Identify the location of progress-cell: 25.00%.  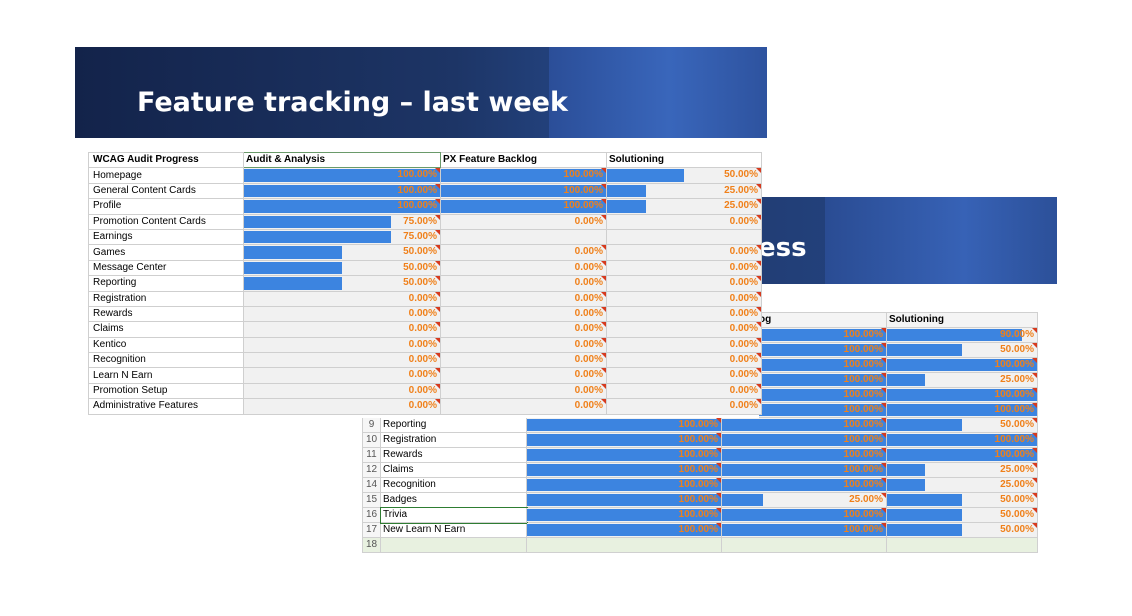
(684, 206).